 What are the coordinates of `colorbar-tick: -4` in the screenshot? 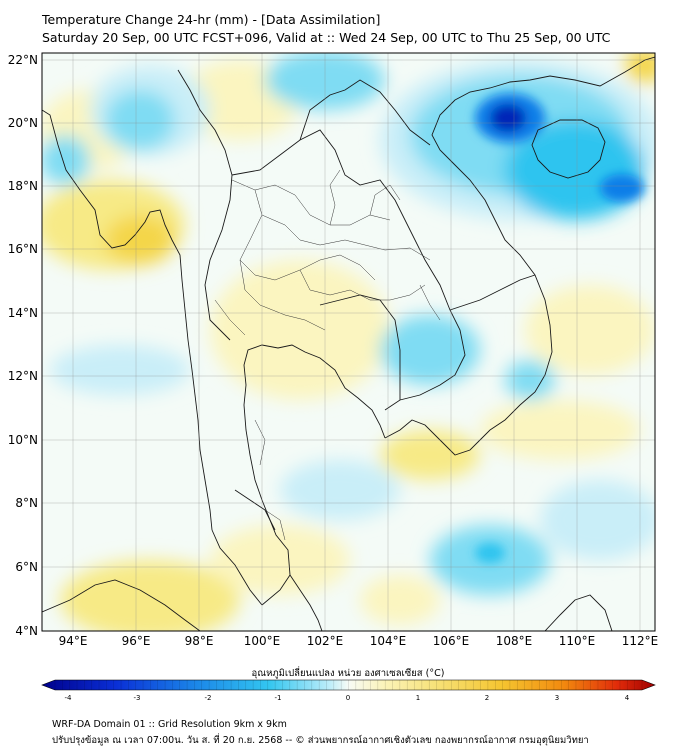 It's located at (69, 698).